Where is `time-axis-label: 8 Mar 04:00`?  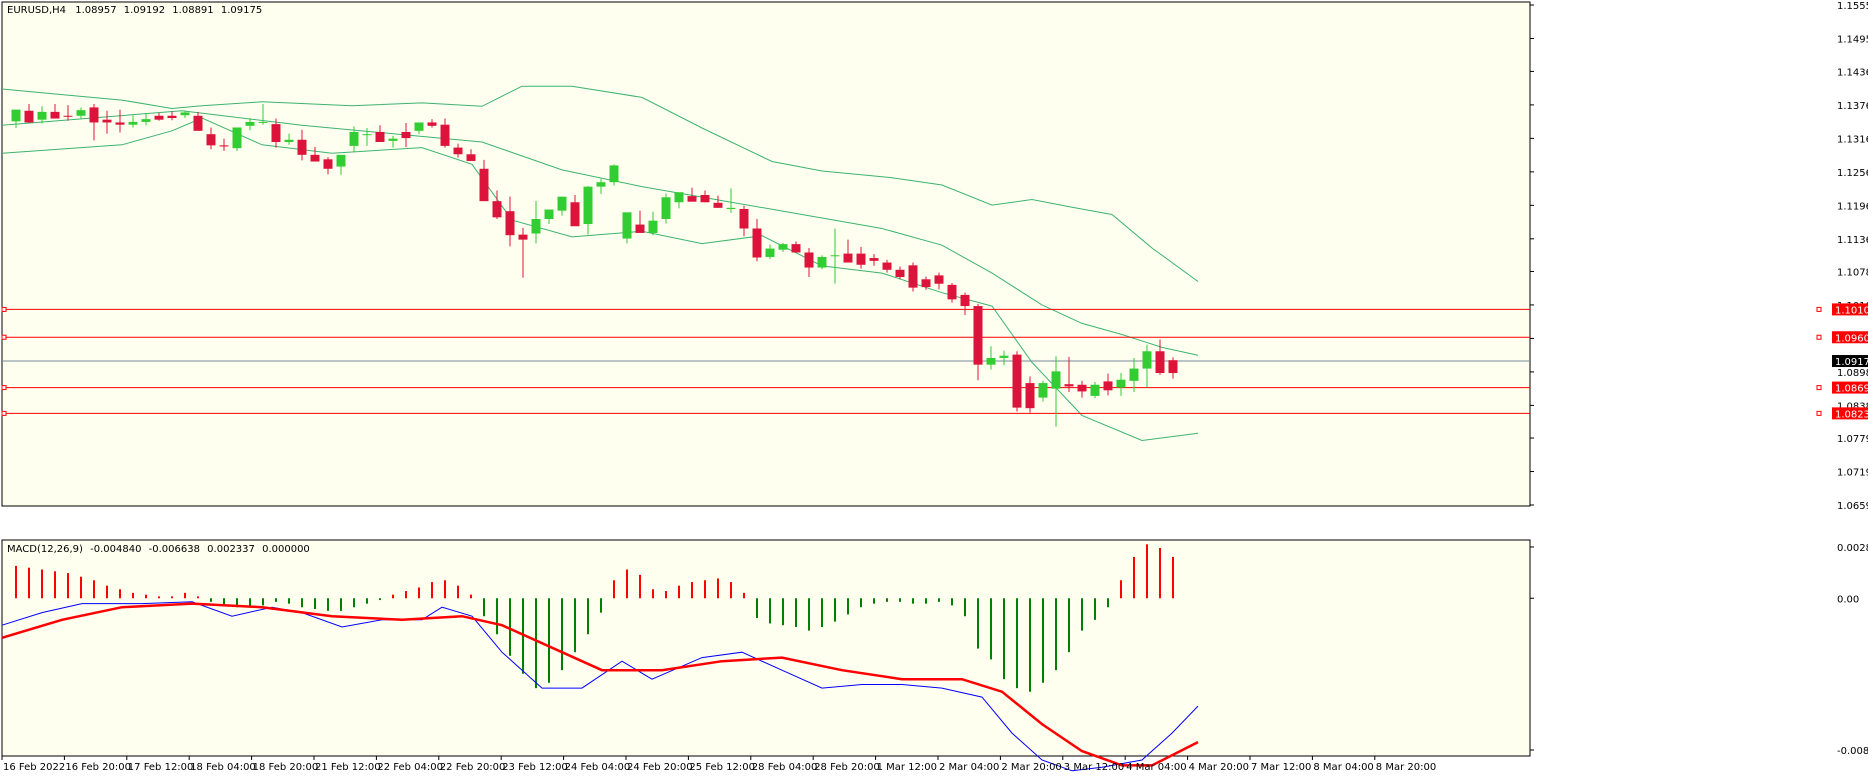
time-axis-label: 8 Mar 04:00 is located at coordinates (1343, 767).